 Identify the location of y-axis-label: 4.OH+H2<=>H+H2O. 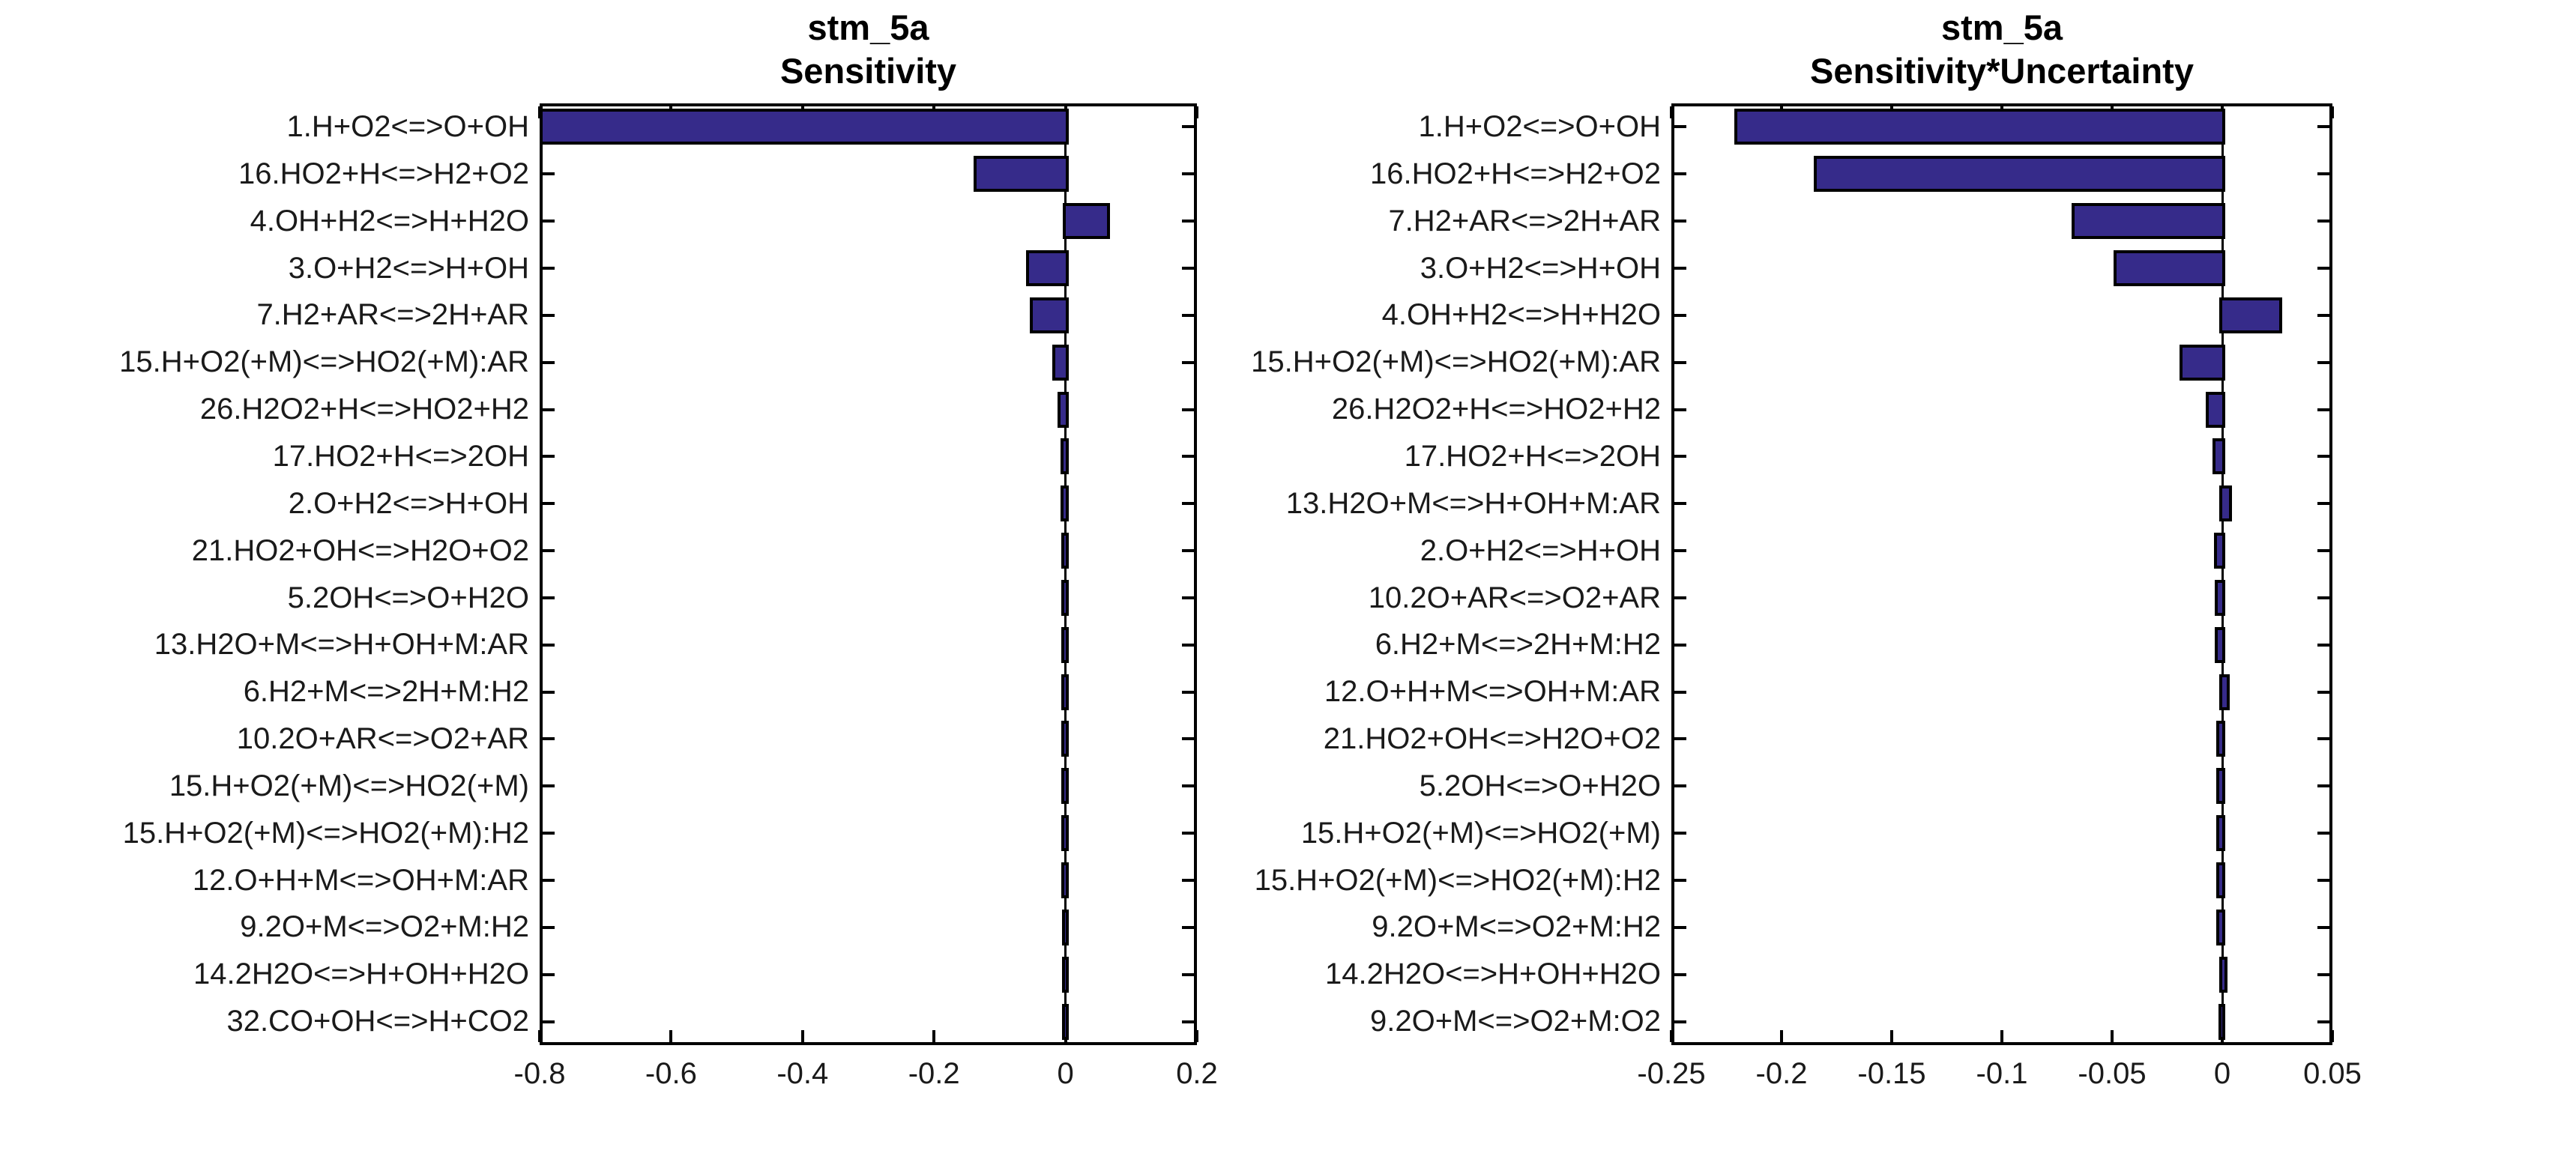
(1521, 315).